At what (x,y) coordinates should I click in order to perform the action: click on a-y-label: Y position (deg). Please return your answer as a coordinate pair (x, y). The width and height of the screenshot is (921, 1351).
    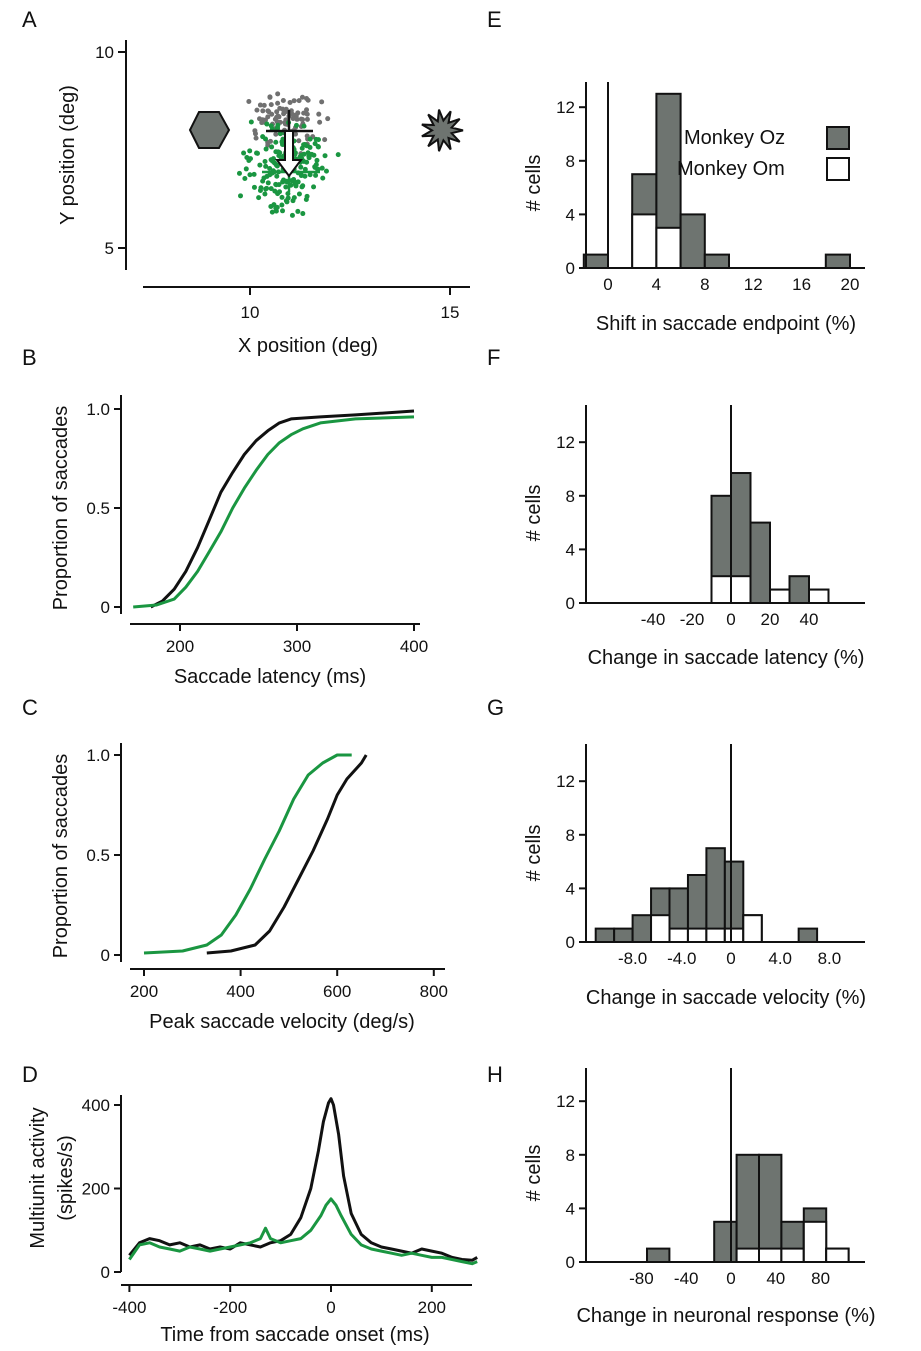
    Looking at the image, I should click on (68, 155).